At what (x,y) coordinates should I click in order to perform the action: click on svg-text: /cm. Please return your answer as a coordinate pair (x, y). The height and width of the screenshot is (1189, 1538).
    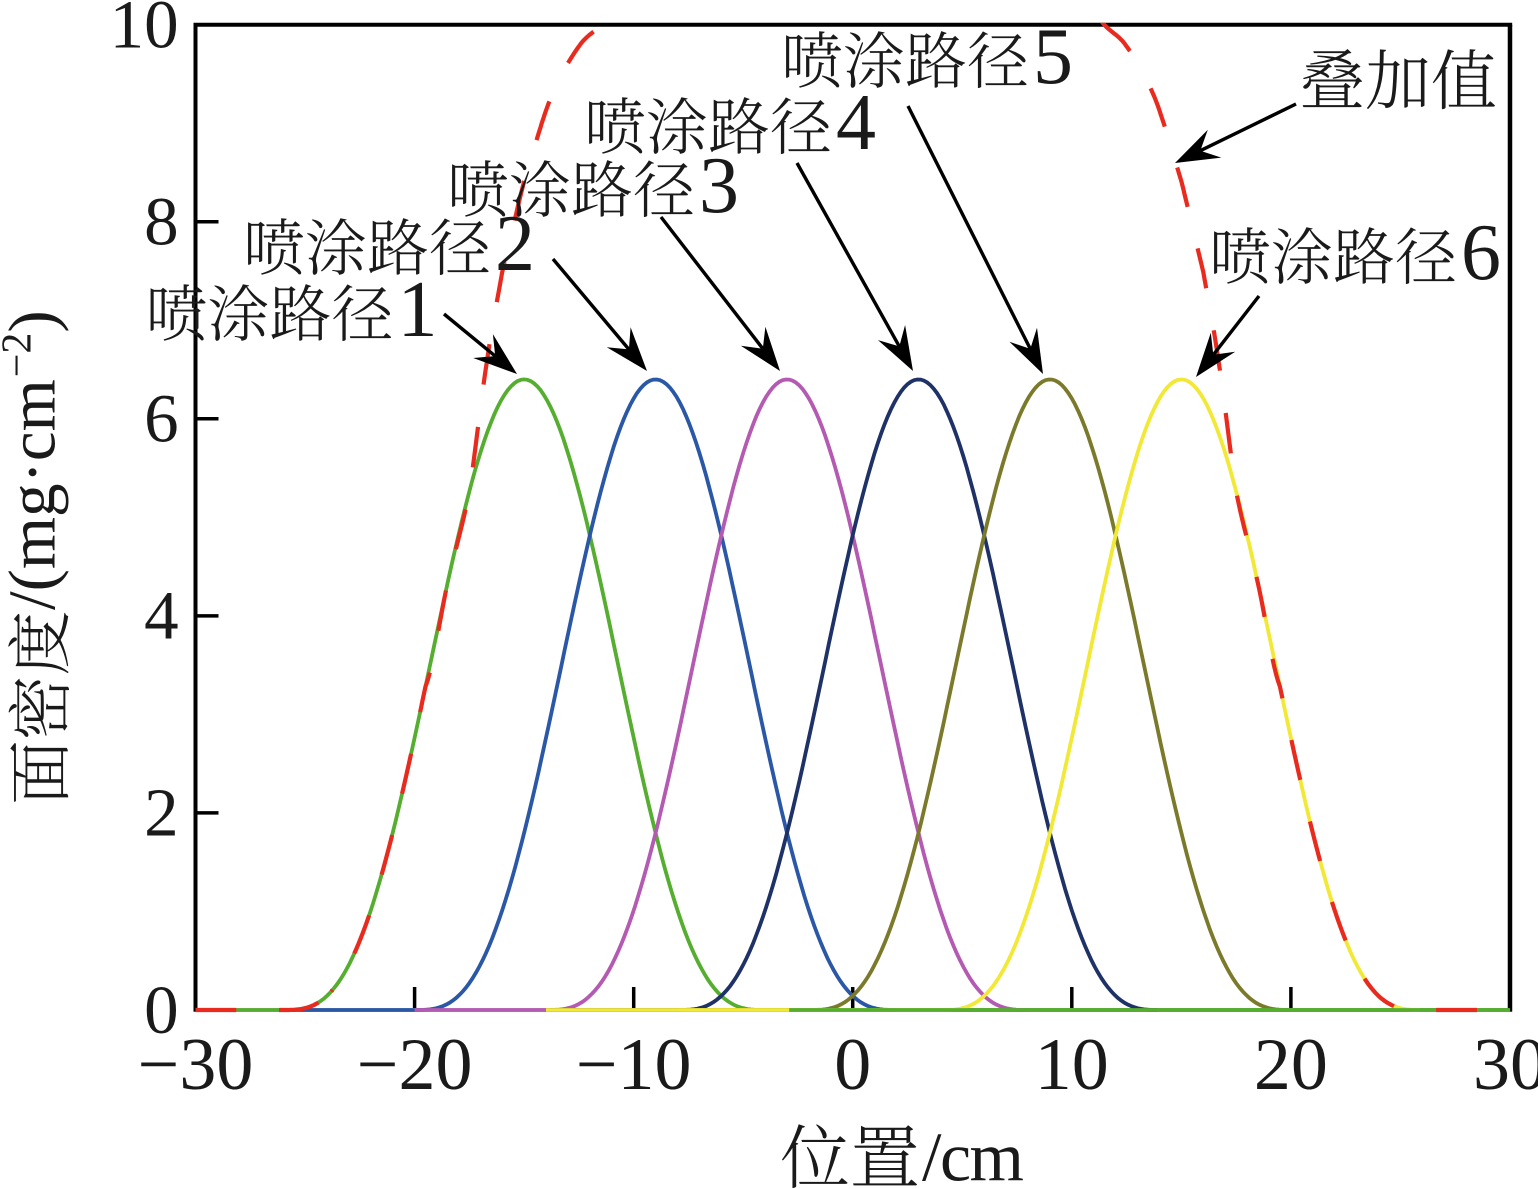
    Looking at the image, I should click on (973, 1154).